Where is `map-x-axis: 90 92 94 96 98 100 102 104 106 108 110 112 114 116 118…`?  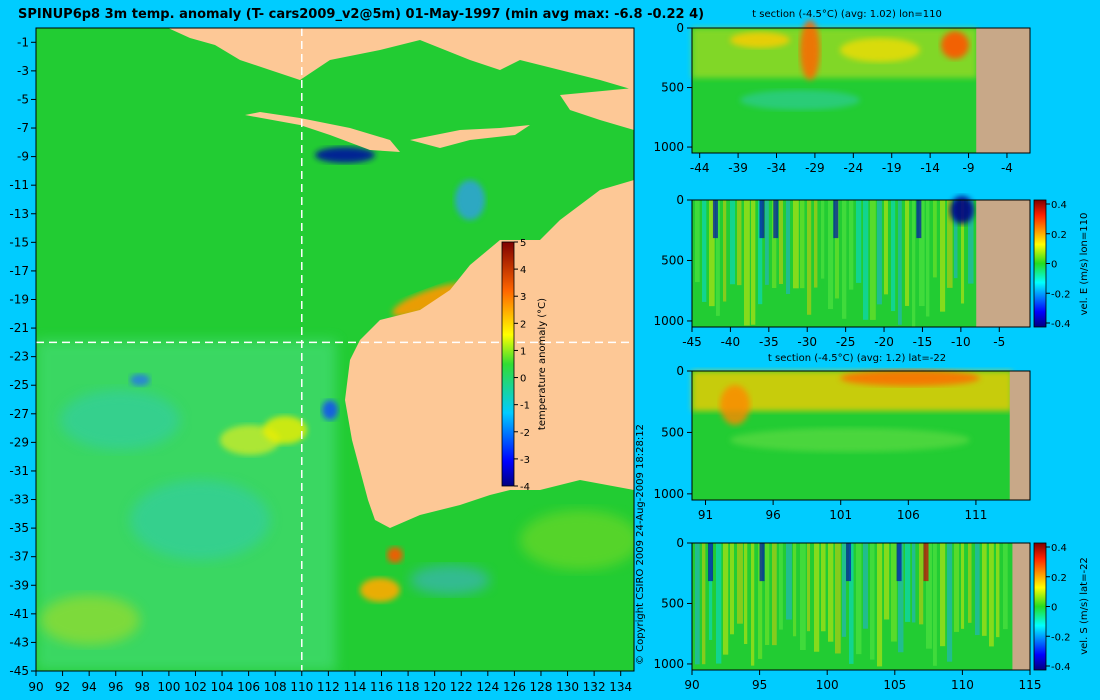
map-x-axis: 90 92 94 96 98 100 102 104 106 108 110 112 114 116 118… is located at coordinates (330, 682).